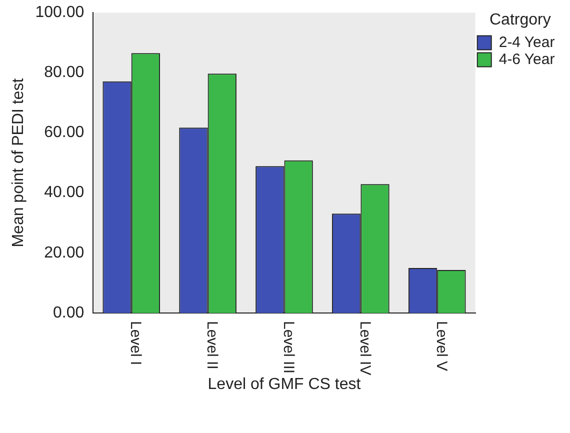 Image resolution: width=570 pixels, height=433 pixels. Describe the element at coordinates (64, 193) in the screenshot. I see `y-tick-label: 40.00` at that location.